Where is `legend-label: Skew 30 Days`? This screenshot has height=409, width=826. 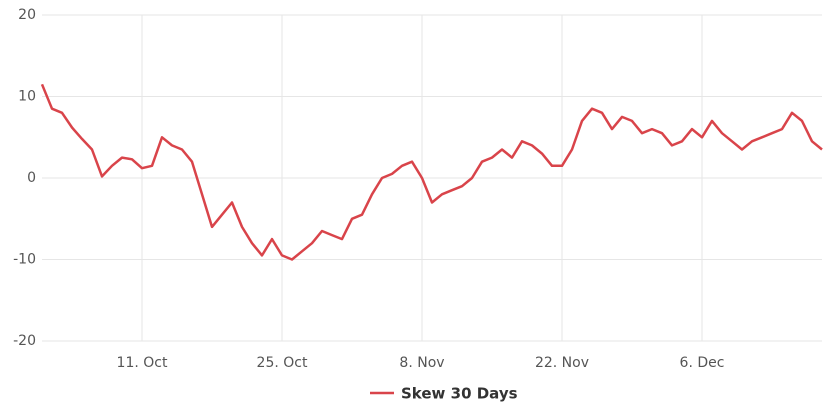
legend-label: Skew 30 Days is located at coordinates (459, 394).